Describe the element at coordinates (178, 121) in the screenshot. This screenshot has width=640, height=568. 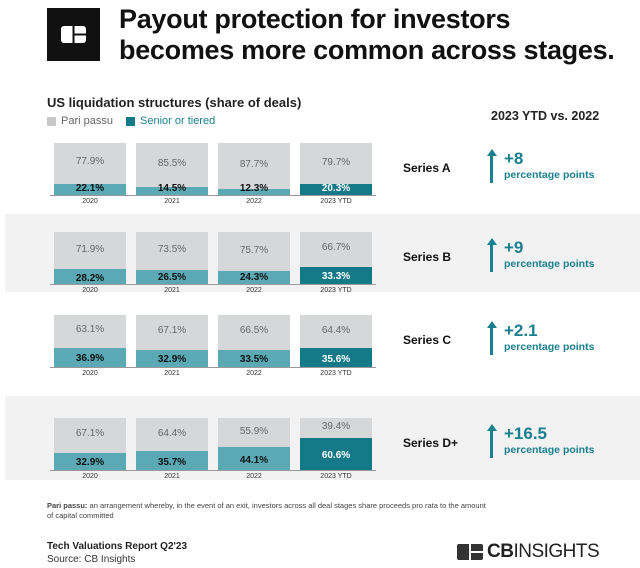
I see `legend-label: Senior or tiered` at that location.